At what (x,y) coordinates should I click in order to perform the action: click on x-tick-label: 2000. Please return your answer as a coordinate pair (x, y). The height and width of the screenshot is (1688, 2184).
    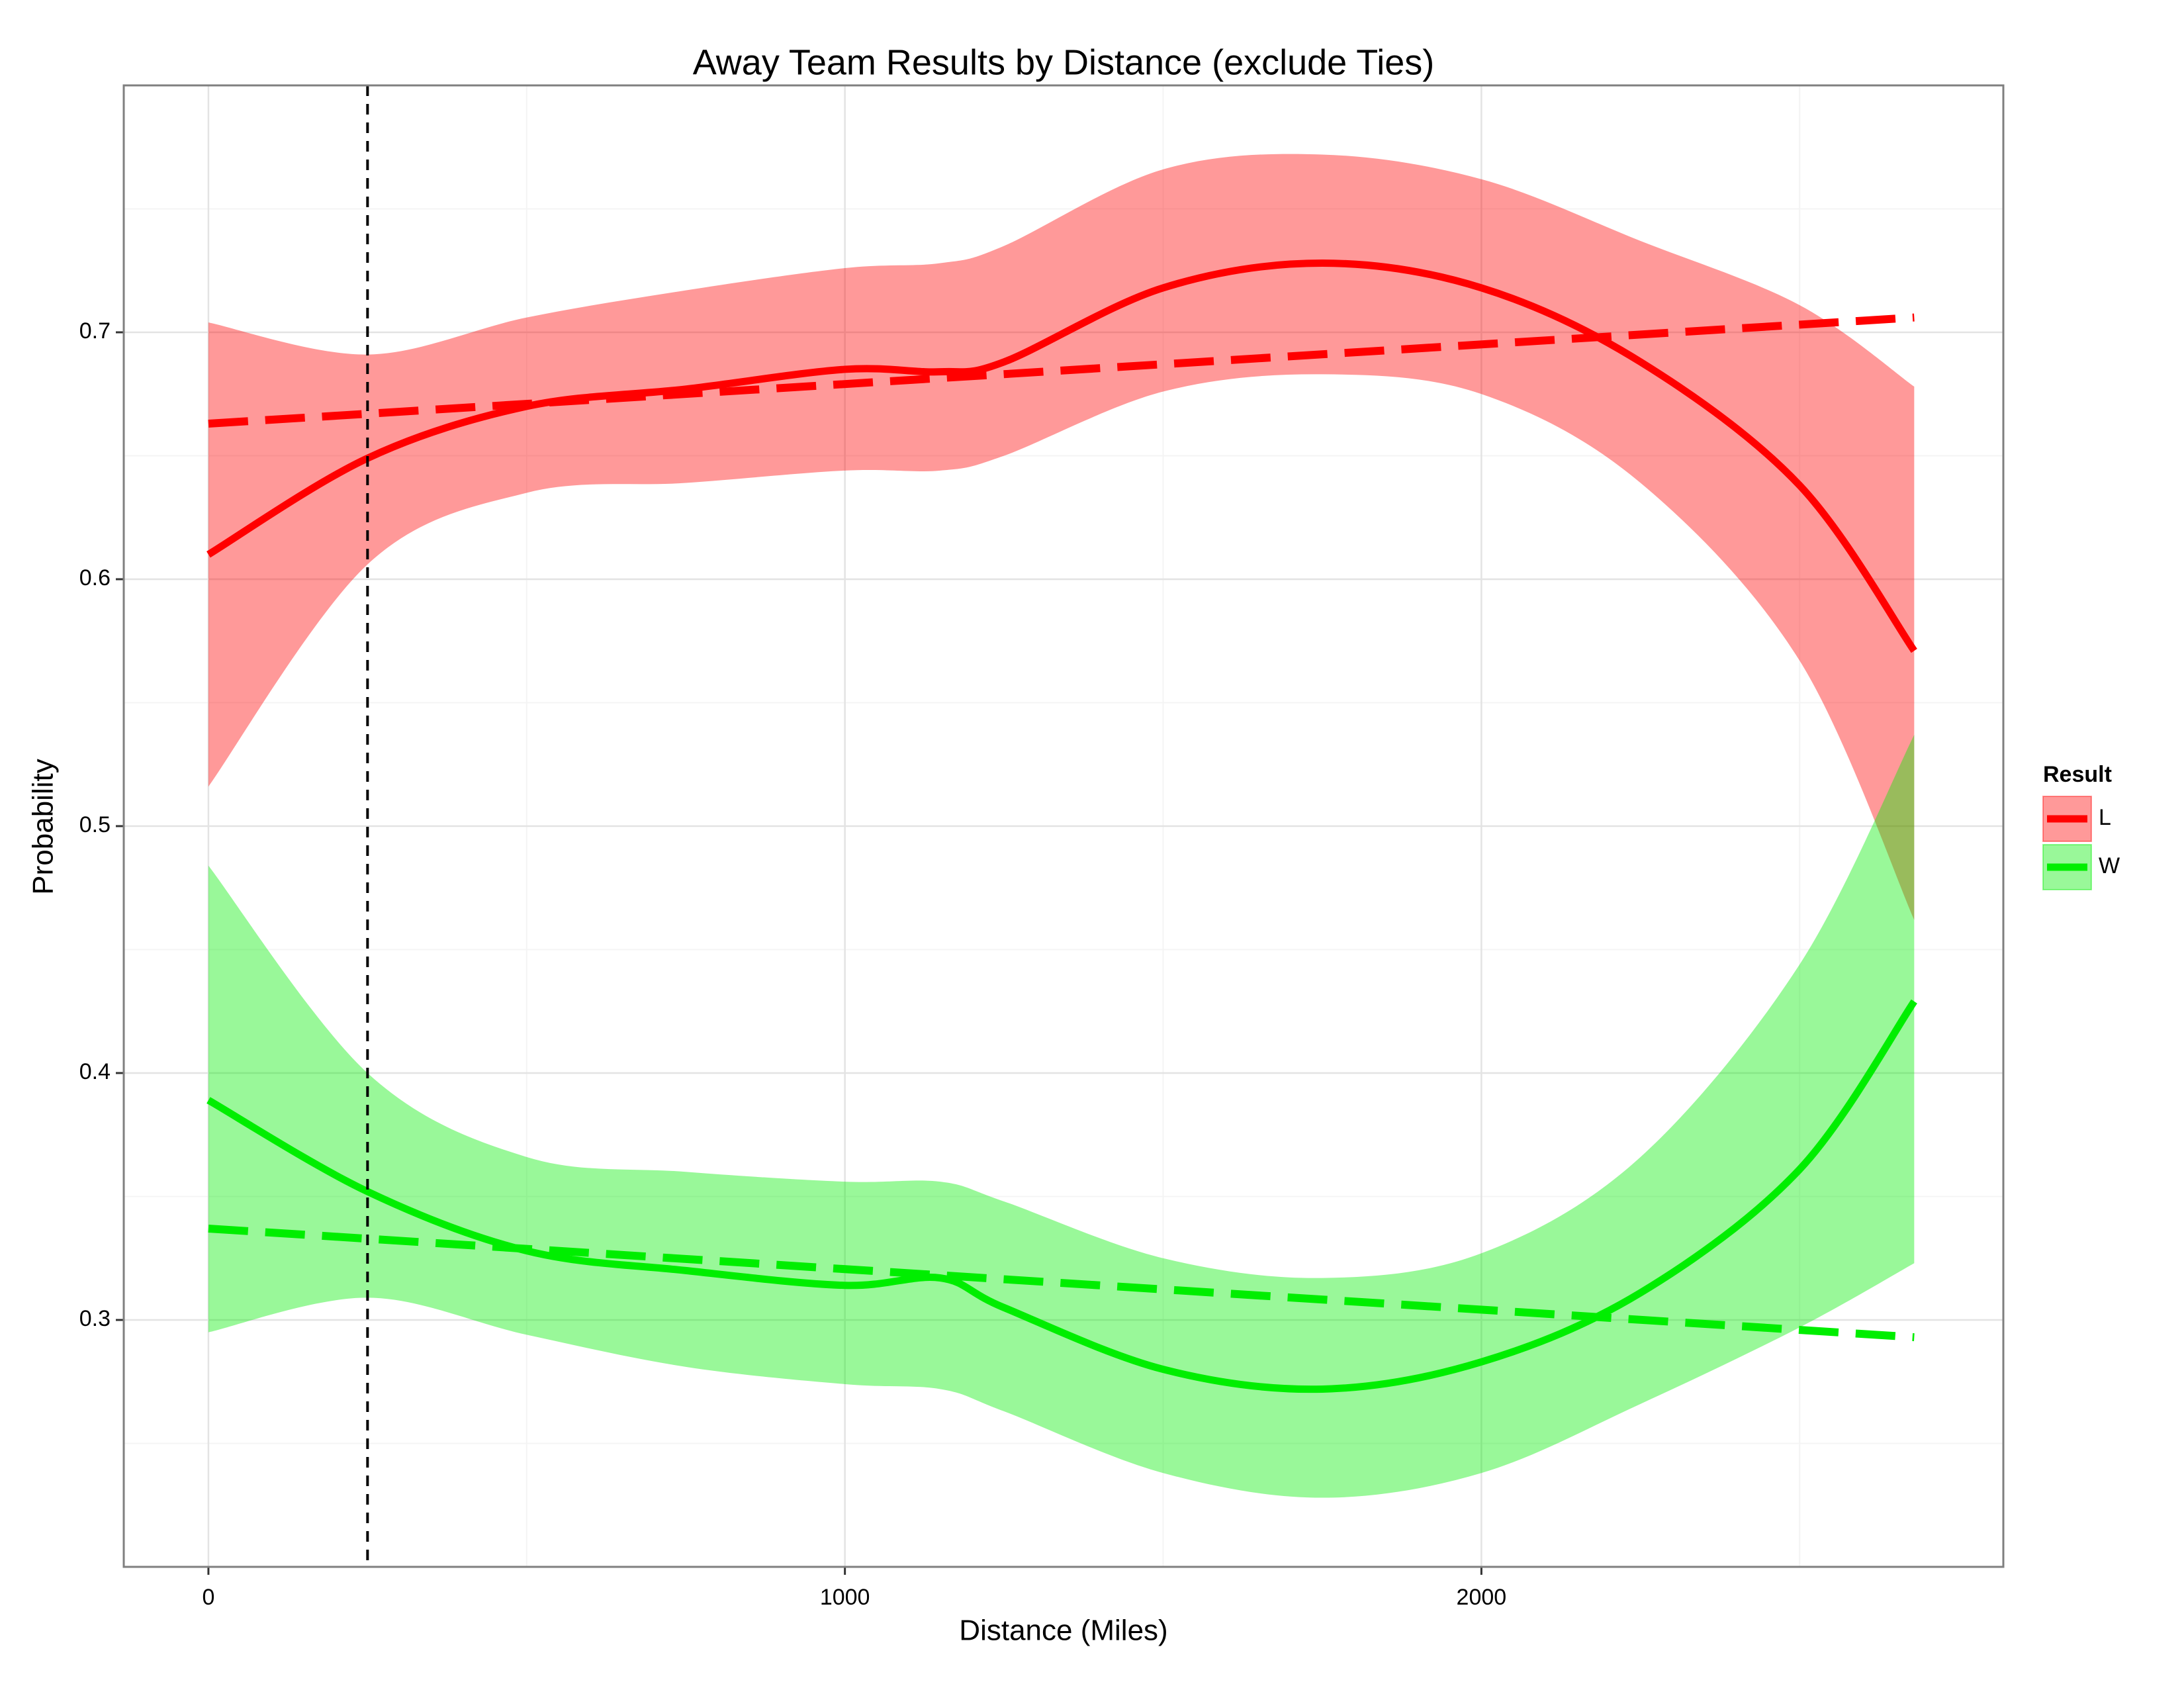
    Looking at the image, I should click on (1482, 1597).